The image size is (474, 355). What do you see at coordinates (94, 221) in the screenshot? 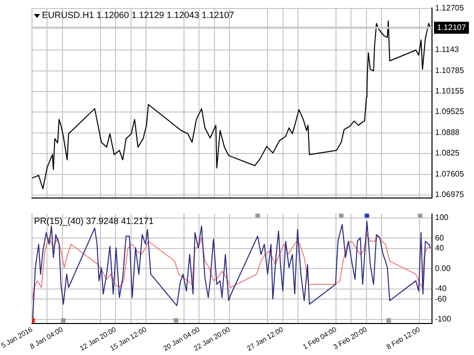
I see `chart-title: PR(15)_(40) 37.9248 41.2171` at bounding box center [94, 221].